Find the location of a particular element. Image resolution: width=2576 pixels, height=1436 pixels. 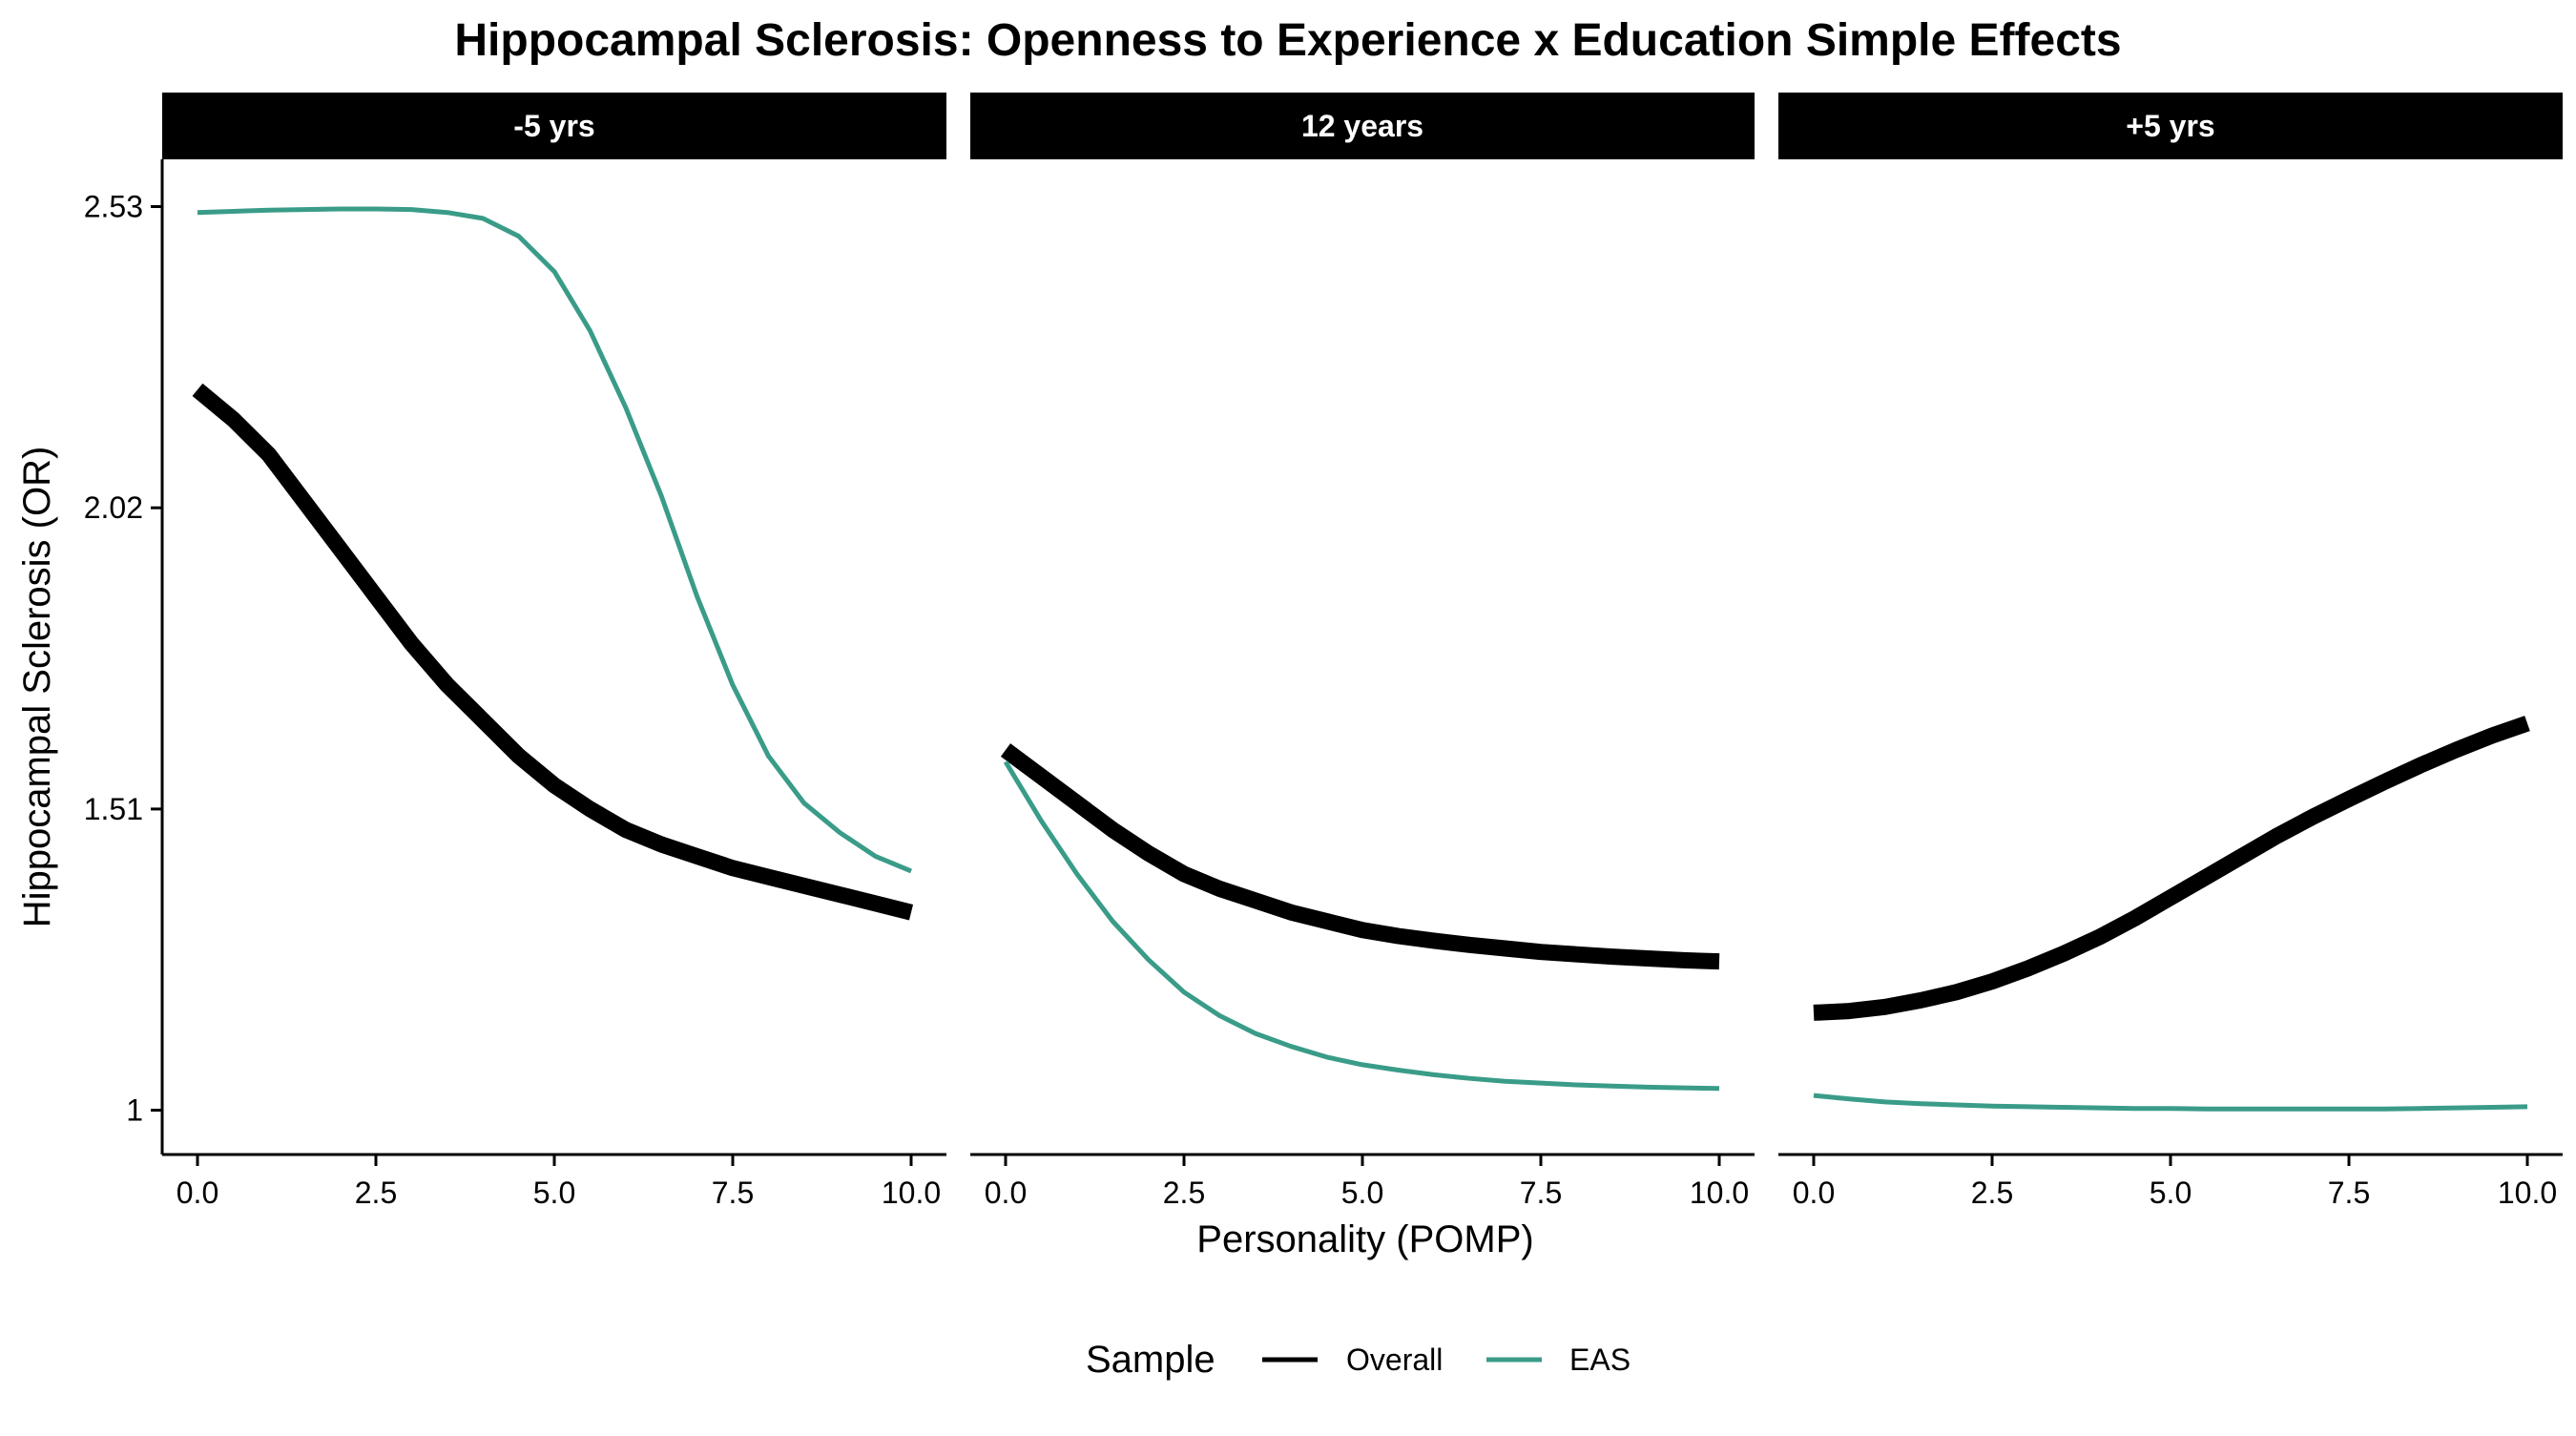

facet-strip-label-3: +5 yrs is located at coordinates (2170, 126).